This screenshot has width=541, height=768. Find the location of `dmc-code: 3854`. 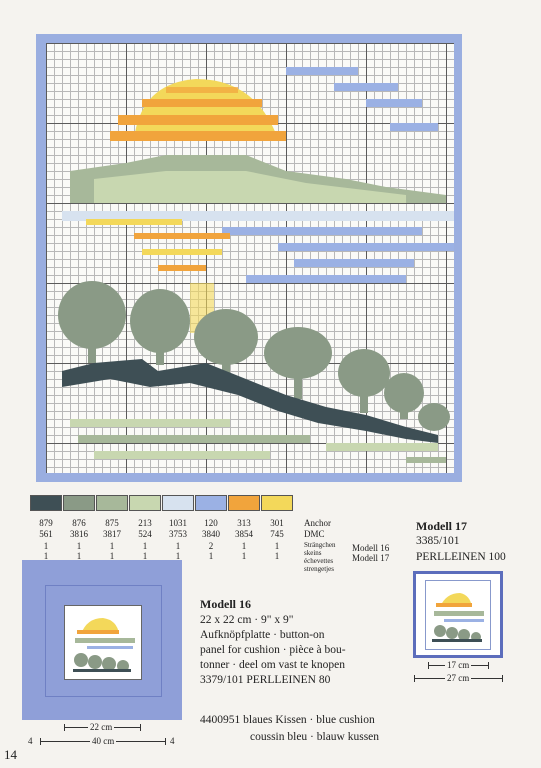

dmc-code: 3854 is located at coordinates (244, 534).